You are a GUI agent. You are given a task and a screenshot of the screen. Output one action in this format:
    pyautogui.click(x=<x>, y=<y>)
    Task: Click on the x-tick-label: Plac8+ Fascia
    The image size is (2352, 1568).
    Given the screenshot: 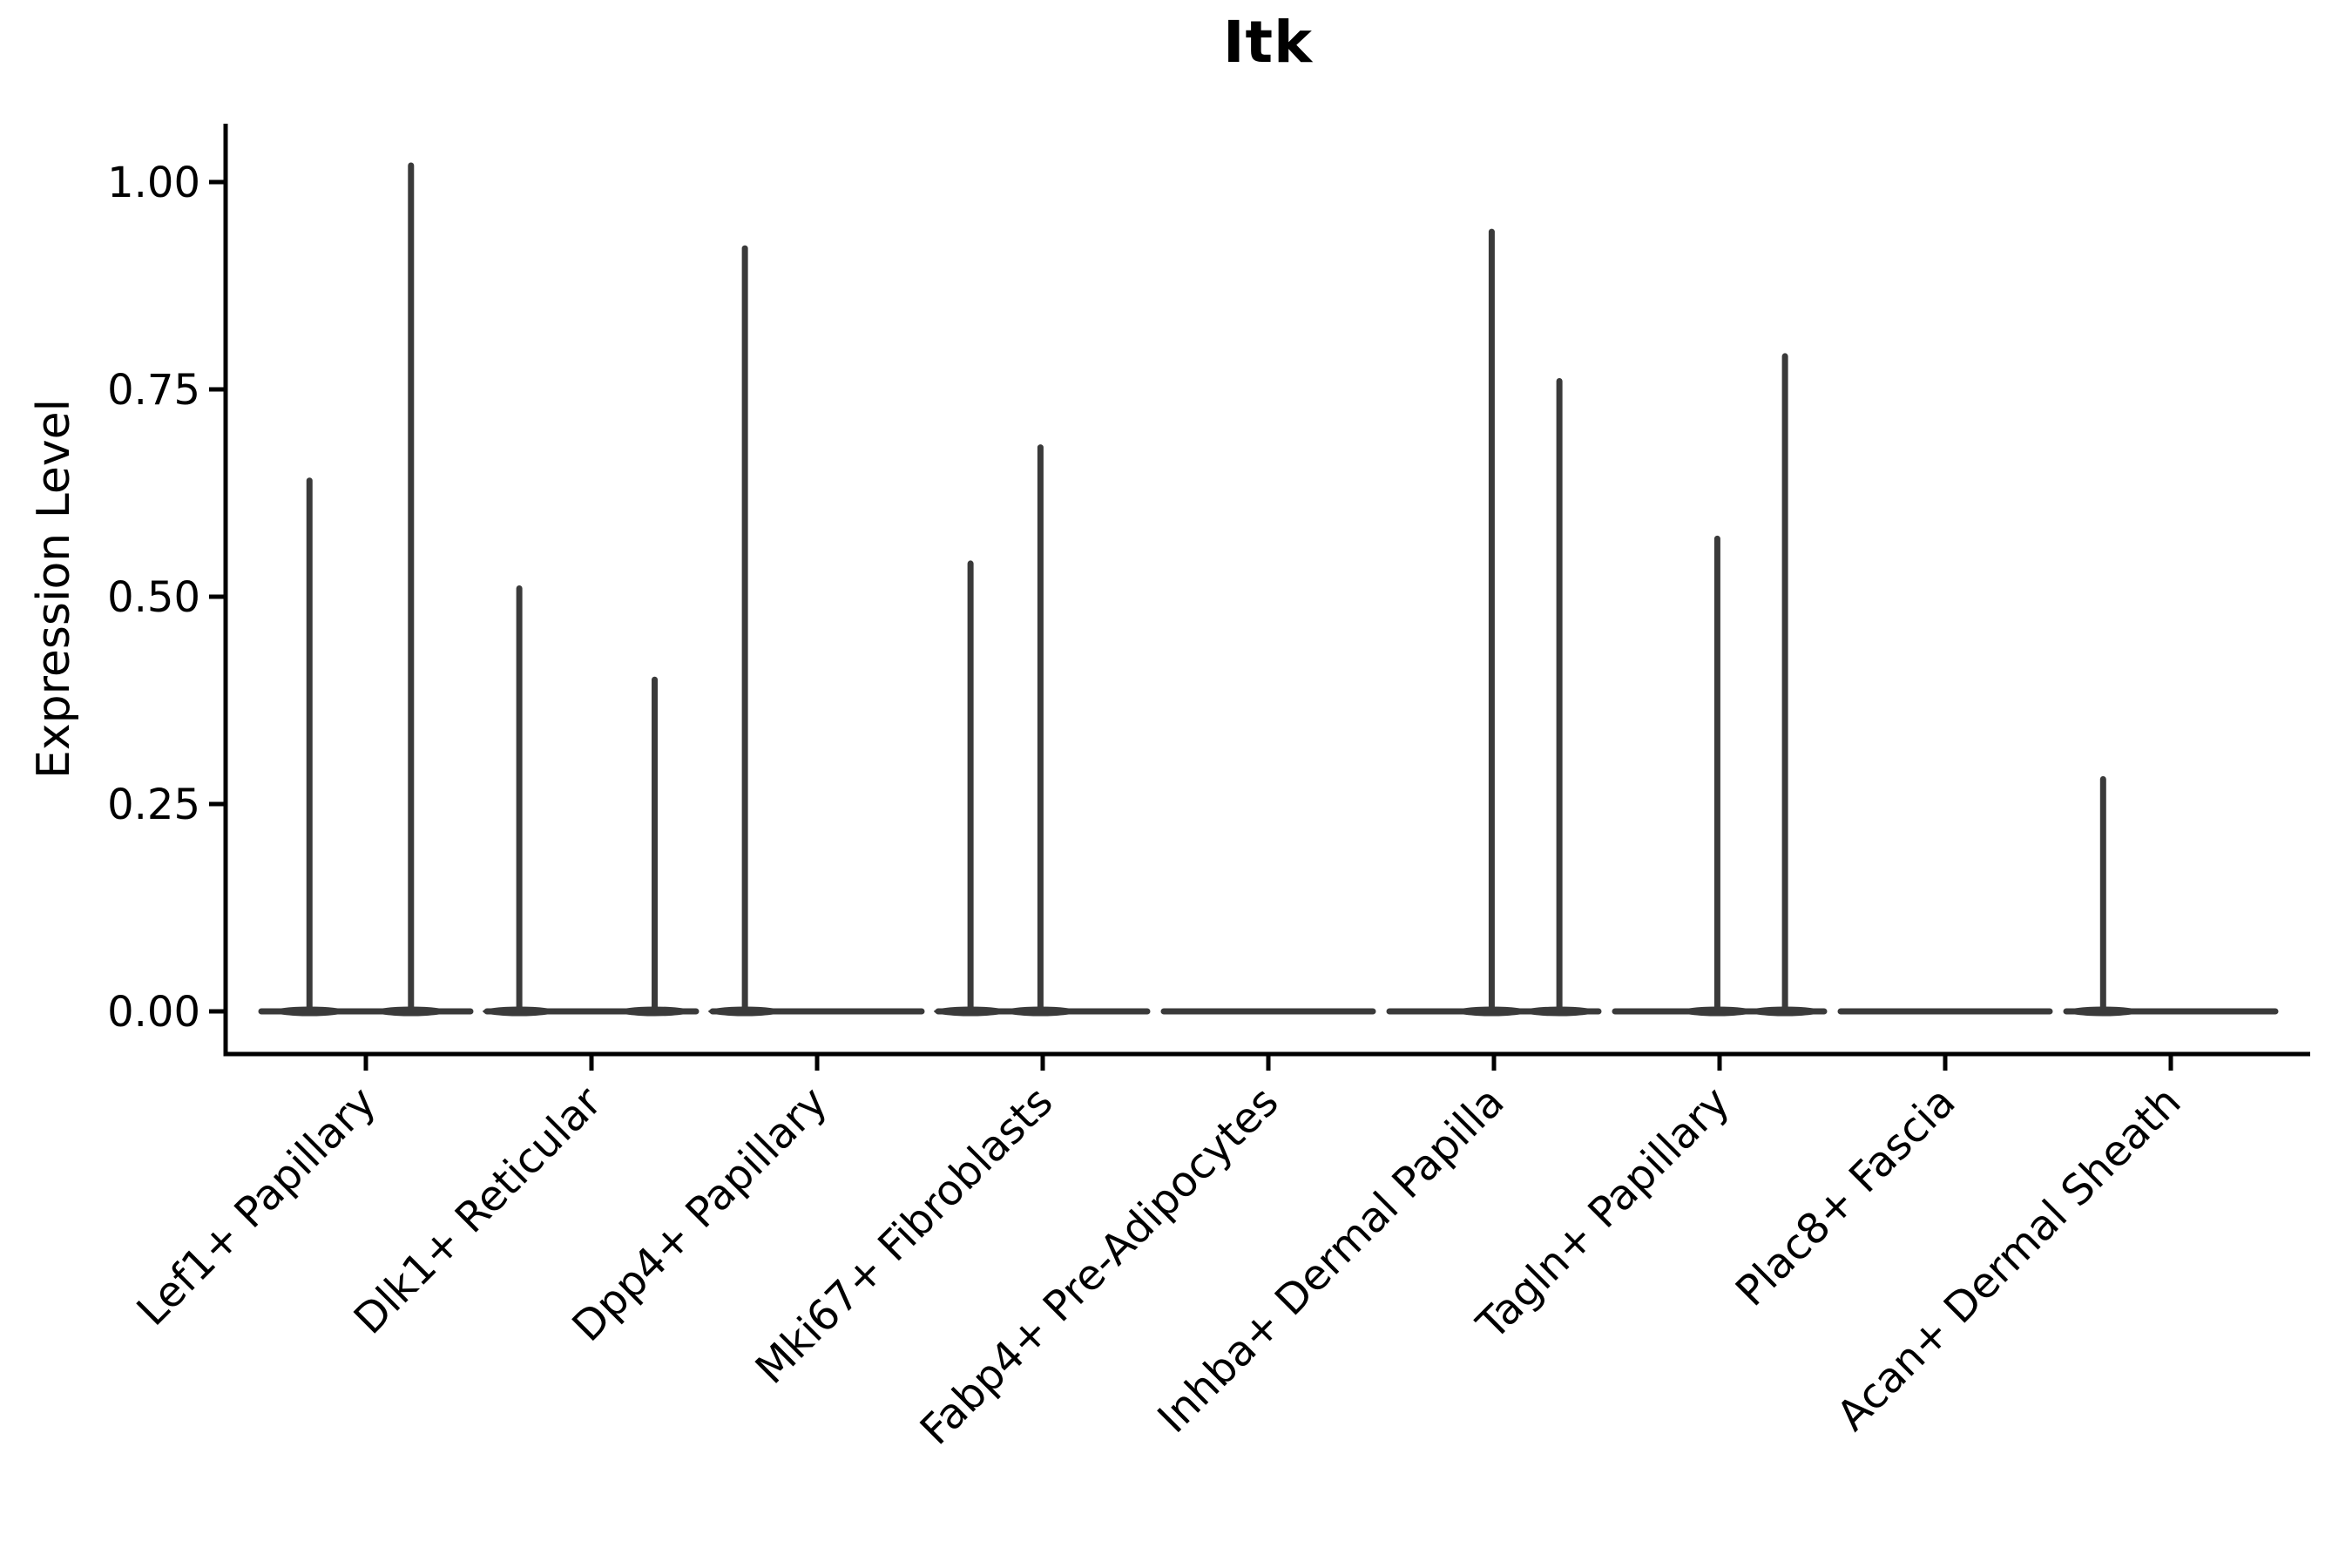 What is the action you would take?
    pyautogui.click(x=1846, y=1197)
    